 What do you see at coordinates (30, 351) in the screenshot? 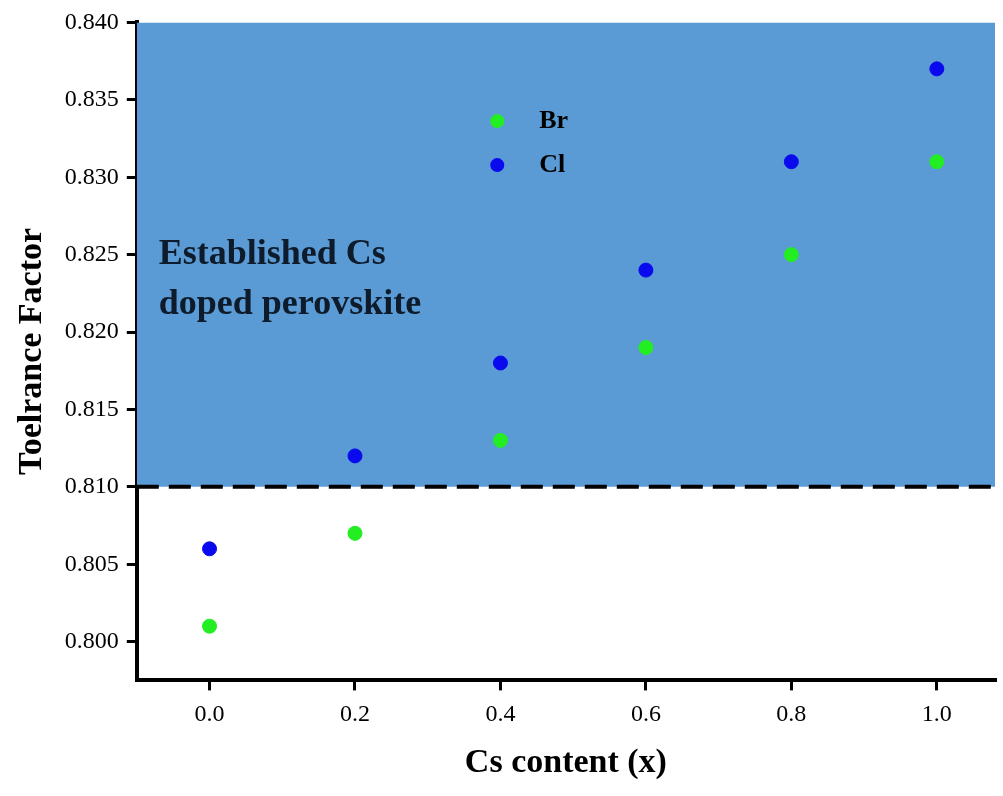
I see `y-axis-title: Toelrance Factor` at bounding box center [30, 351].